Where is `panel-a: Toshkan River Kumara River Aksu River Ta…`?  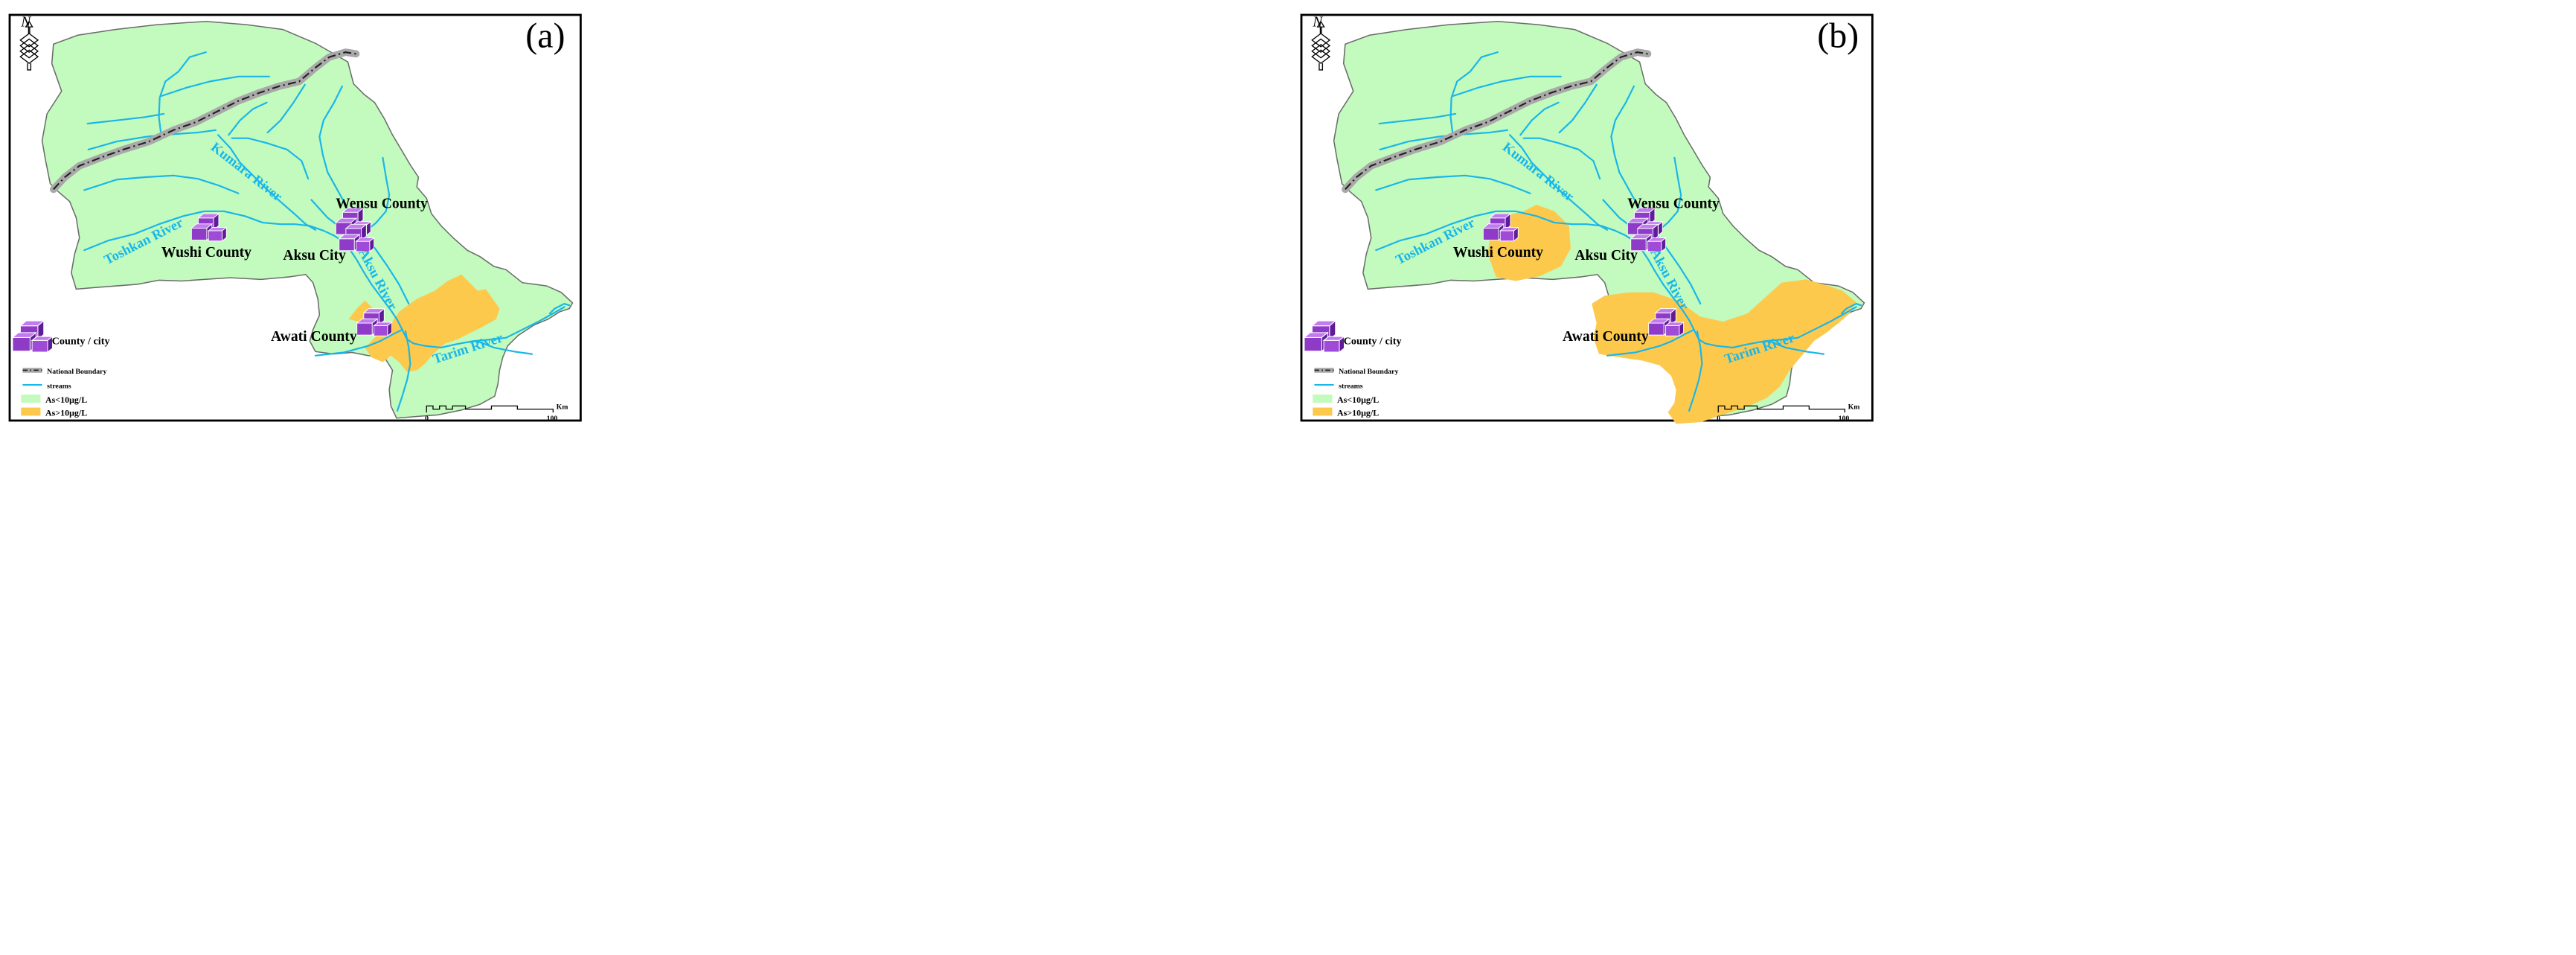 panel-a: Toshkan River Kumara River Aksu River Ta… is located at coordinates (295, 218).